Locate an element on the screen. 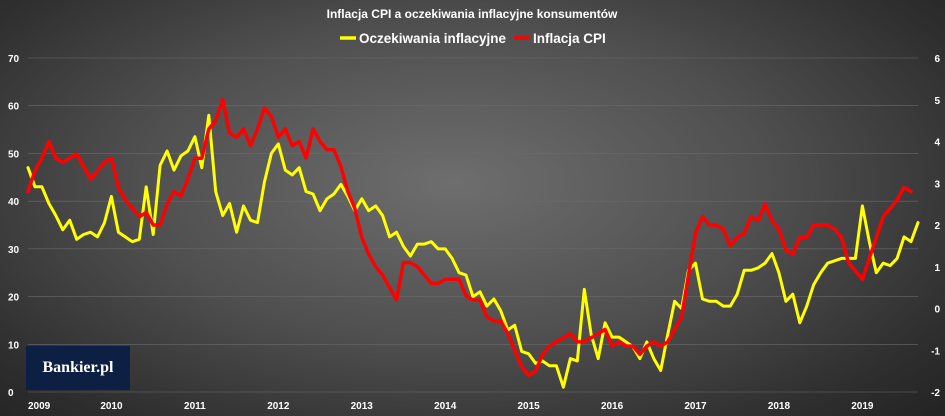 This screenshot has width=945, height=416. y-left-tick-label: 20 is located at coordinates (14, 298).